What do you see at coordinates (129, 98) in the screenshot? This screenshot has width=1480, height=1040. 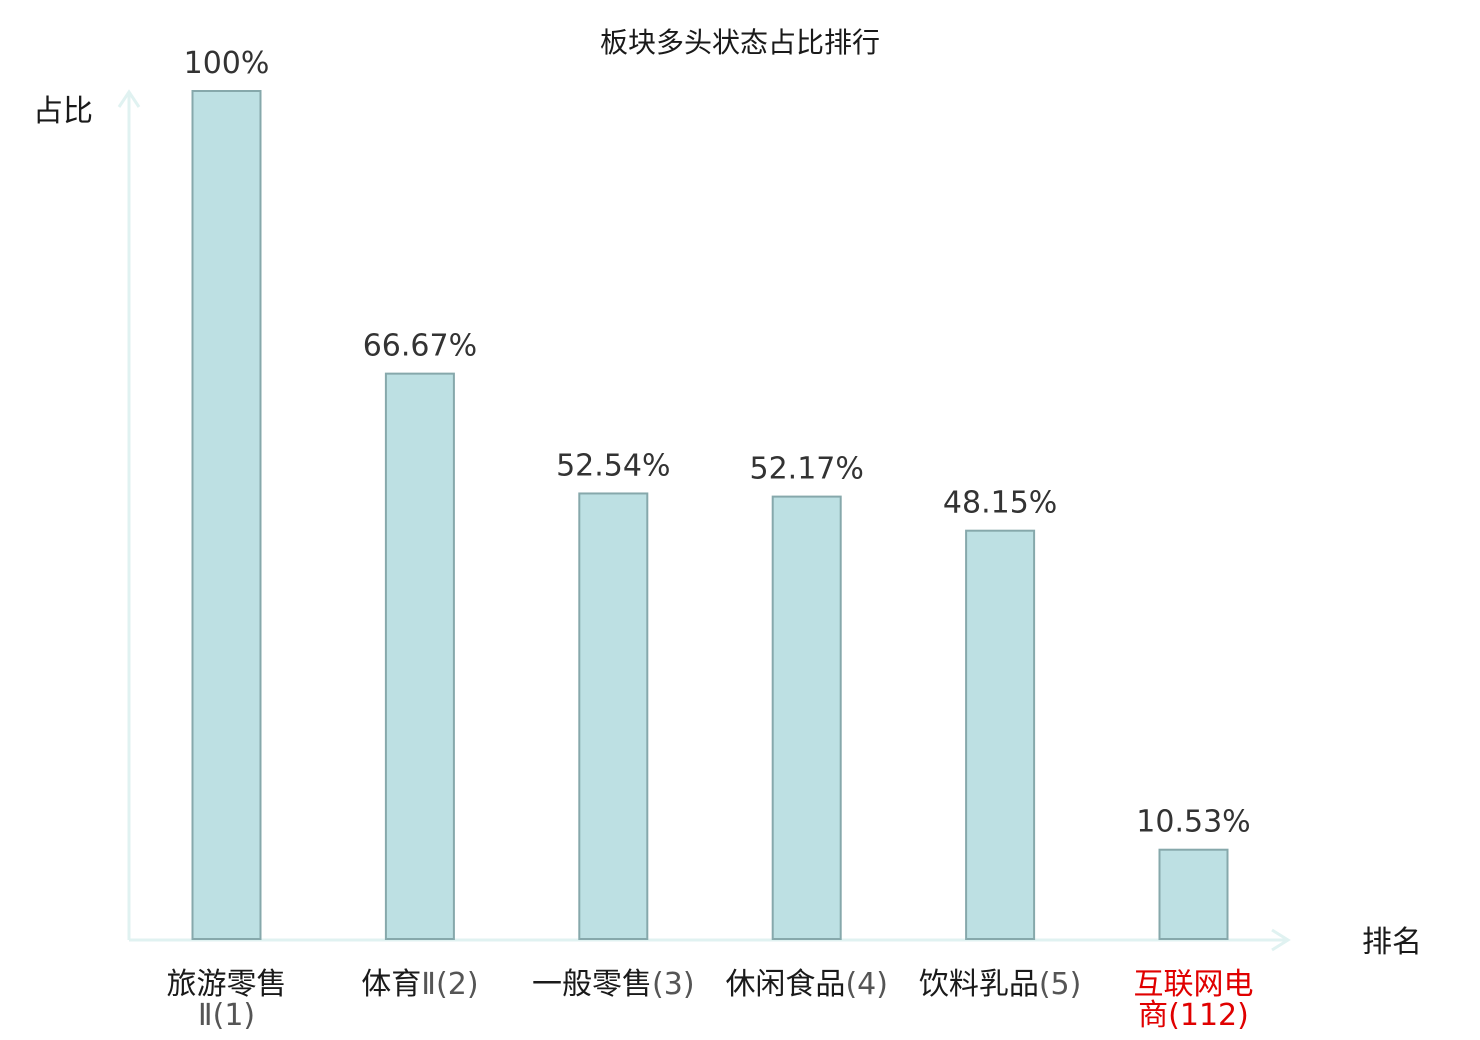 I see `y-axis-arrow` at bounding box center [129, 98].